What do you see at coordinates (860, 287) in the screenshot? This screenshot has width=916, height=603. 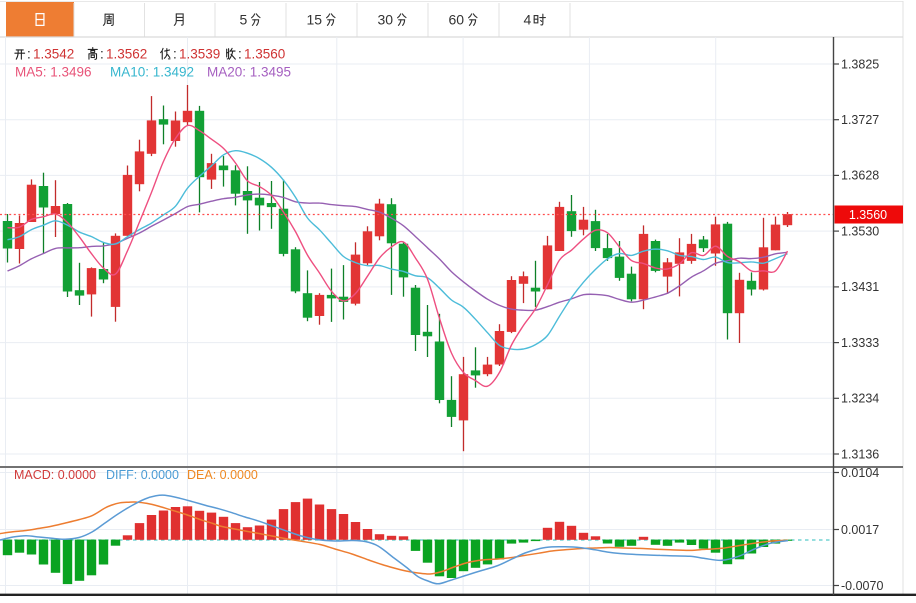 I see `svg-text: 1.3431` at bounding box center [860, 287].